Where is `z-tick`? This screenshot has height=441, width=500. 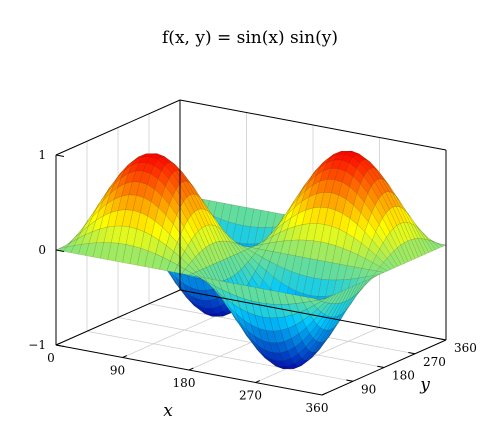 z-tick is located at coordinates (60, 250).